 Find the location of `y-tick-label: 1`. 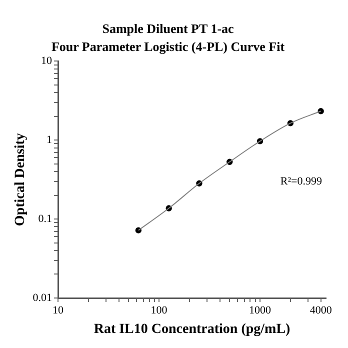

y-tick-label: 1 is located at coordinates (49, 140).